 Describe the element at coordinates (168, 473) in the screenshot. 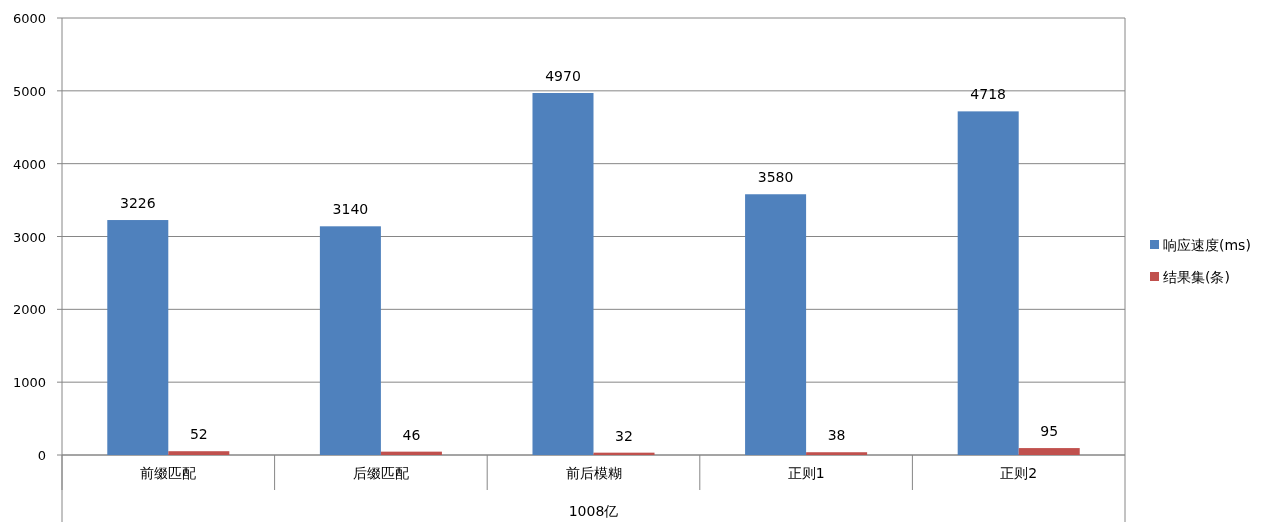

I see `x-tick-label: 前缀匹配` at that location.